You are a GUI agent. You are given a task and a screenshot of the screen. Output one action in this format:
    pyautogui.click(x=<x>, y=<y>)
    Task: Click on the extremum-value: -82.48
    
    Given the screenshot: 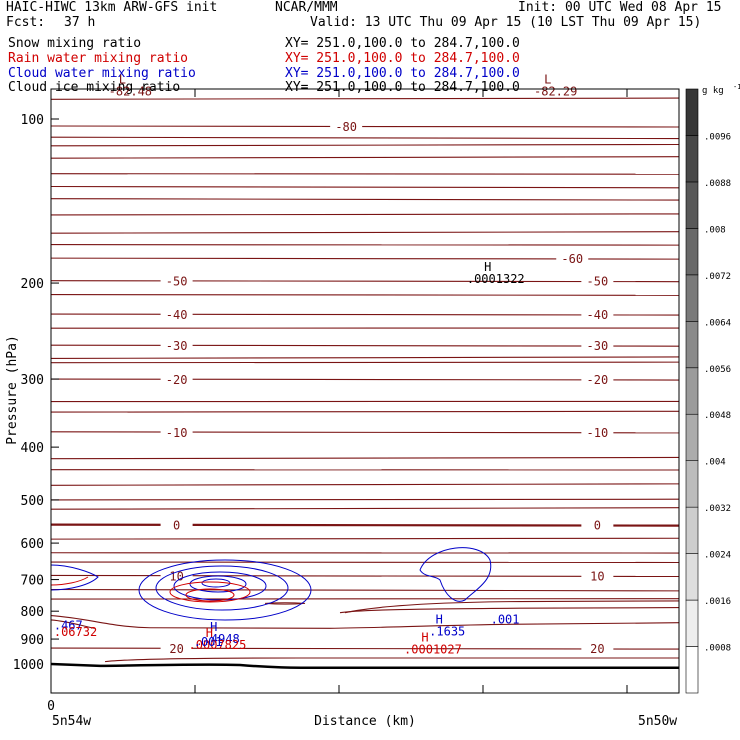 What is the action you would take?
    pyautogui.click(x=130, y=91)
    